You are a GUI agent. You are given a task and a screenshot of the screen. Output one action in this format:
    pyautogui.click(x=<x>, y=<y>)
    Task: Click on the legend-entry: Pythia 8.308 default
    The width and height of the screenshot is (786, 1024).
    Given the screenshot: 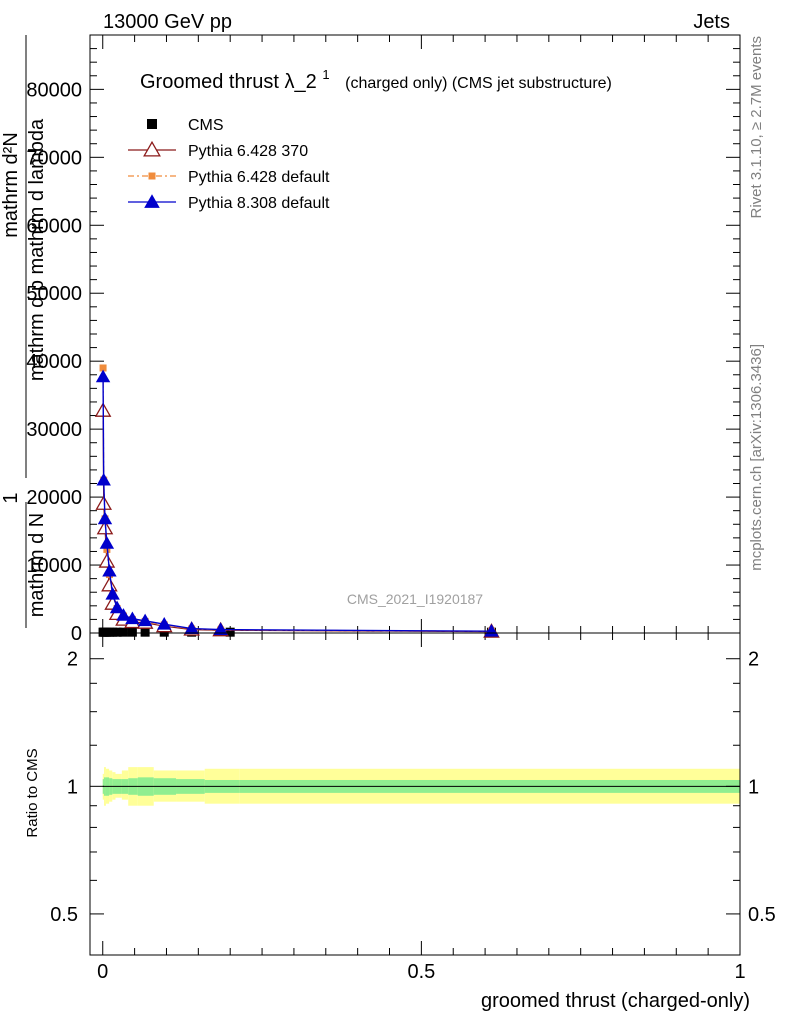 What is the action you would take?
    pyautogui.click(x=229, y=203)
    